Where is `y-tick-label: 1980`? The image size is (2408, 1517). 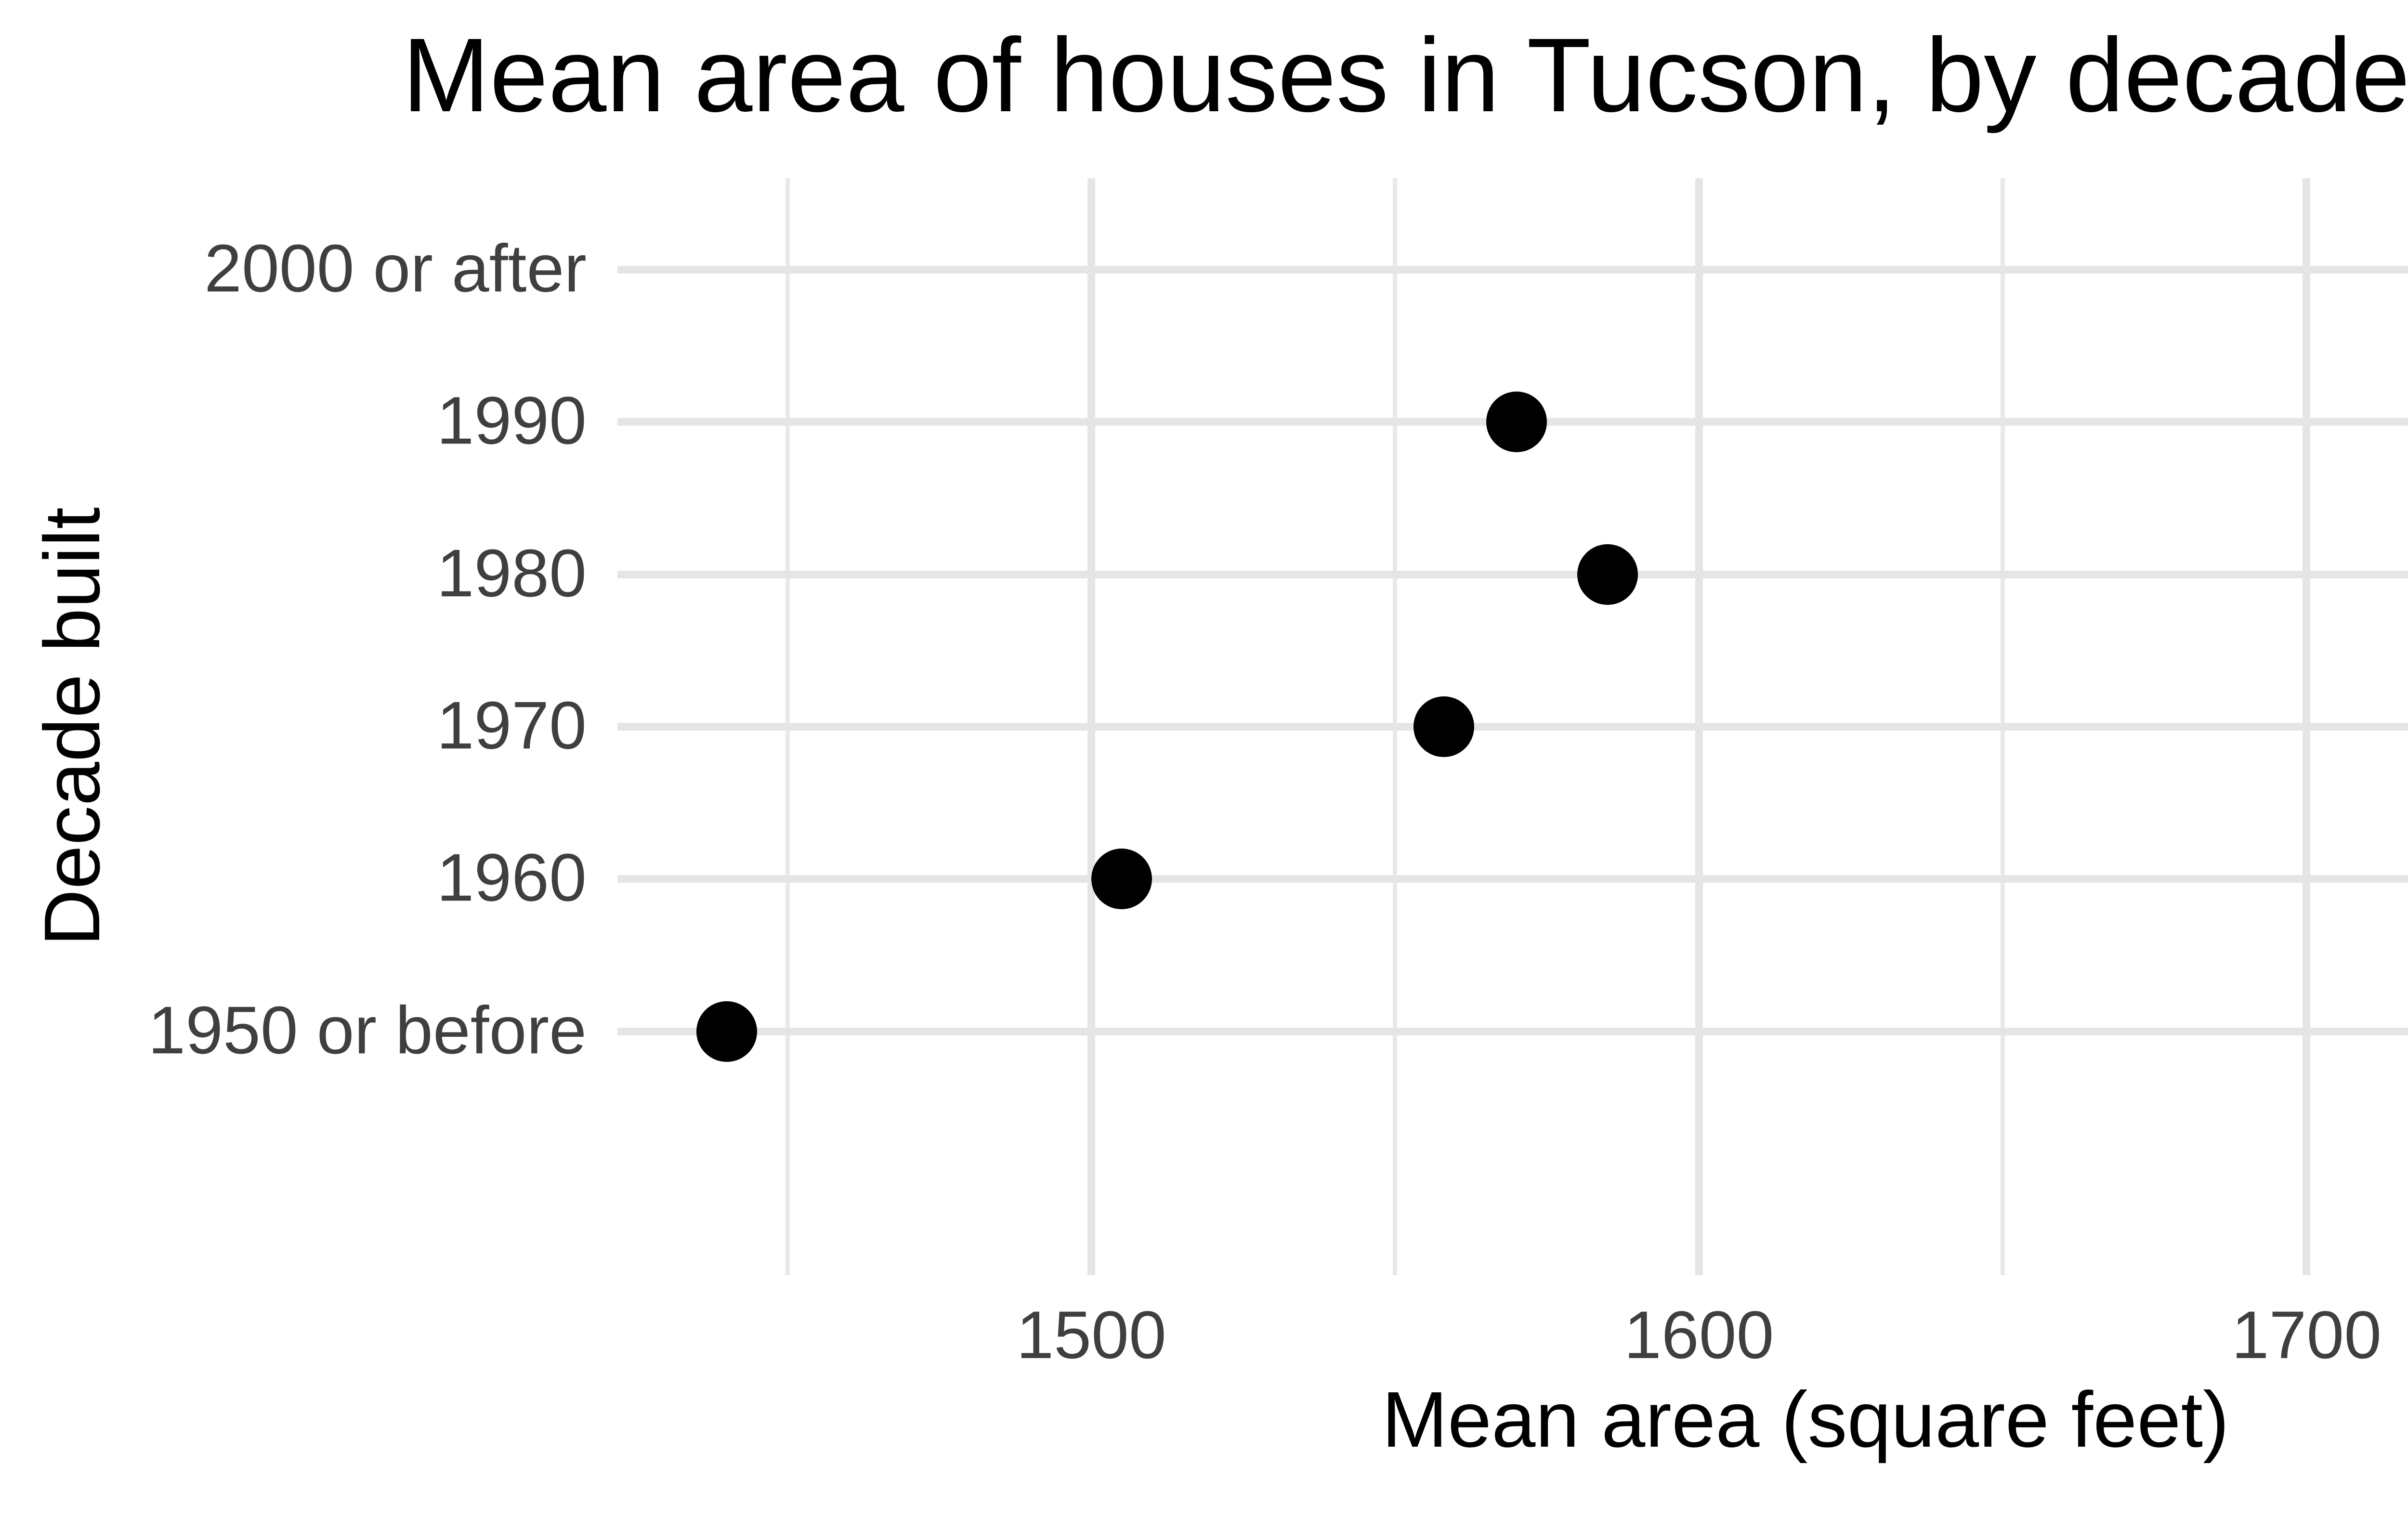
y-tick-label: 1980 is located at coordinates (511, 573).